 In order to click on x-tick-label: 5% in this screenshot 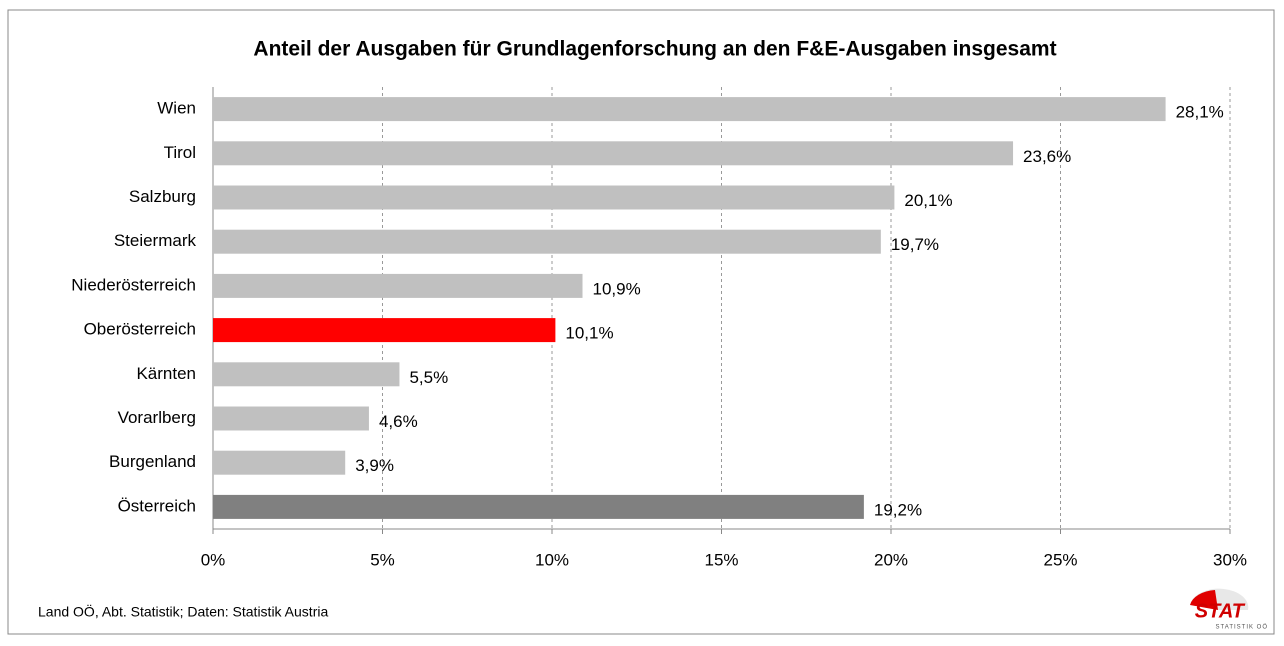, I will do `click(382, 559)`.